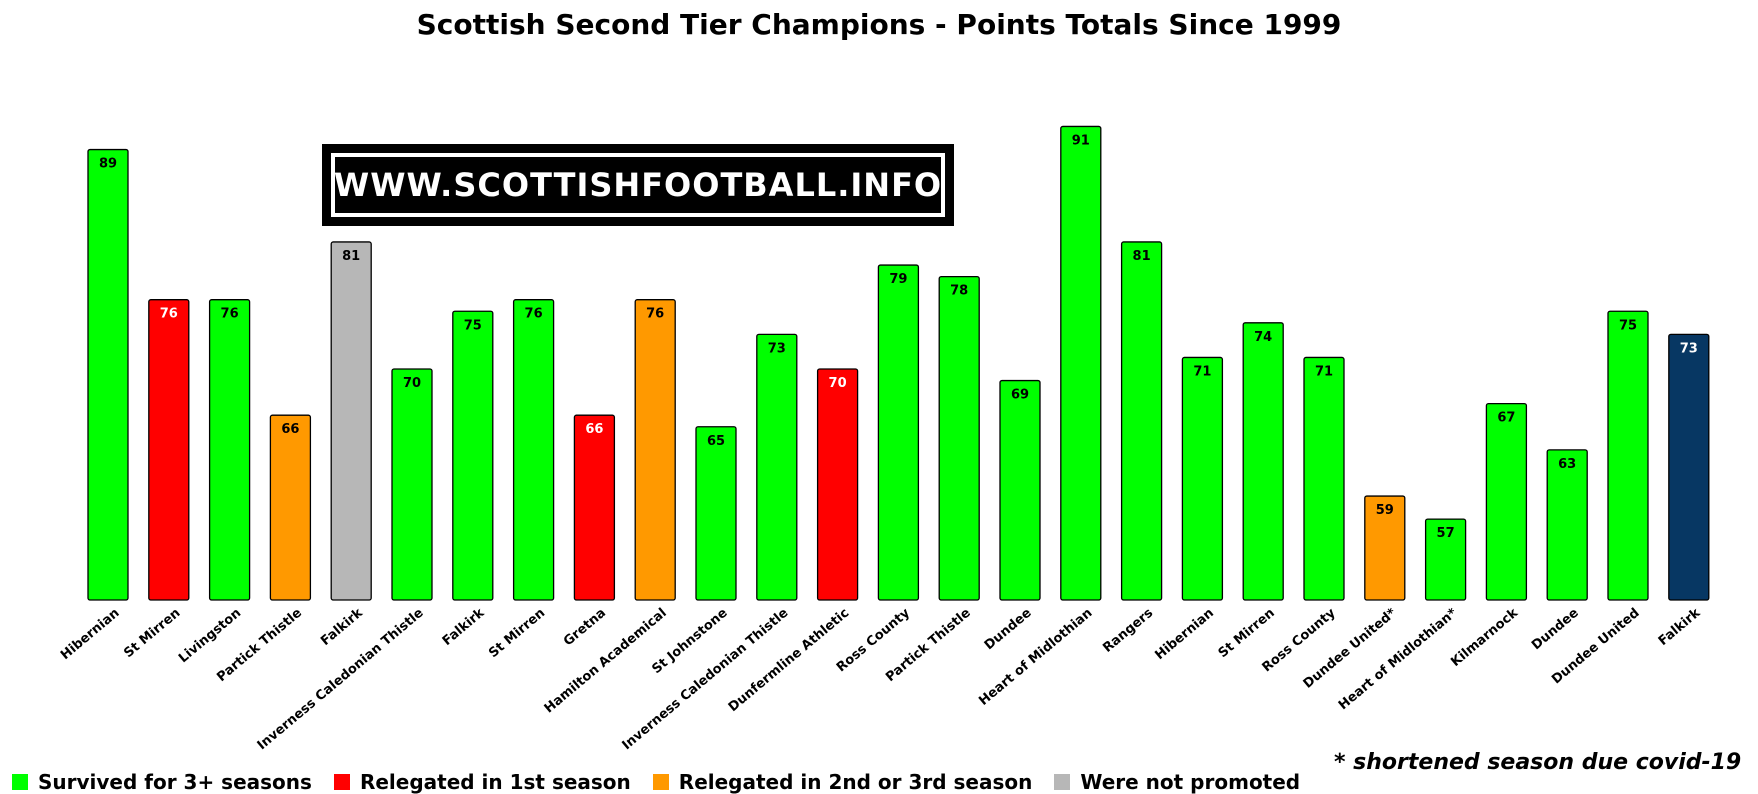 The width and height of the screenshot is (1758, 794). What do you see at coordinates (855, 782) in the screenshot?
I see `legend-label: Relegated in 2nd or 3rd season` at bounding box center [855, 782].